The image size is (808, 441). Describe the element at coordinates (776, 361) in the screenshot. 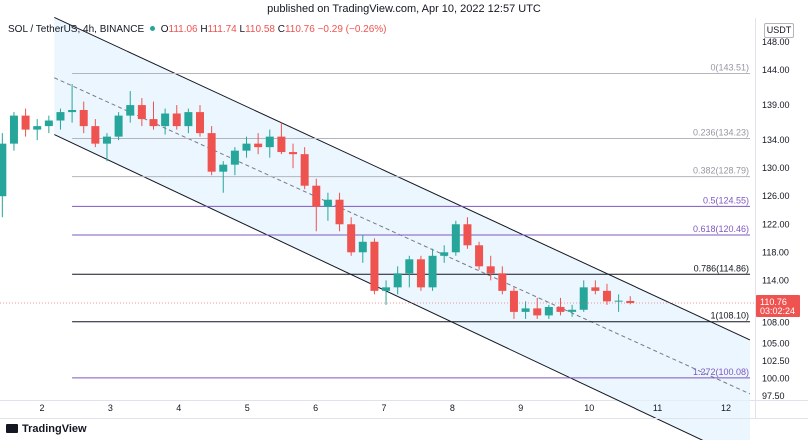

I see `price-tick-label: 102.50` at that location.